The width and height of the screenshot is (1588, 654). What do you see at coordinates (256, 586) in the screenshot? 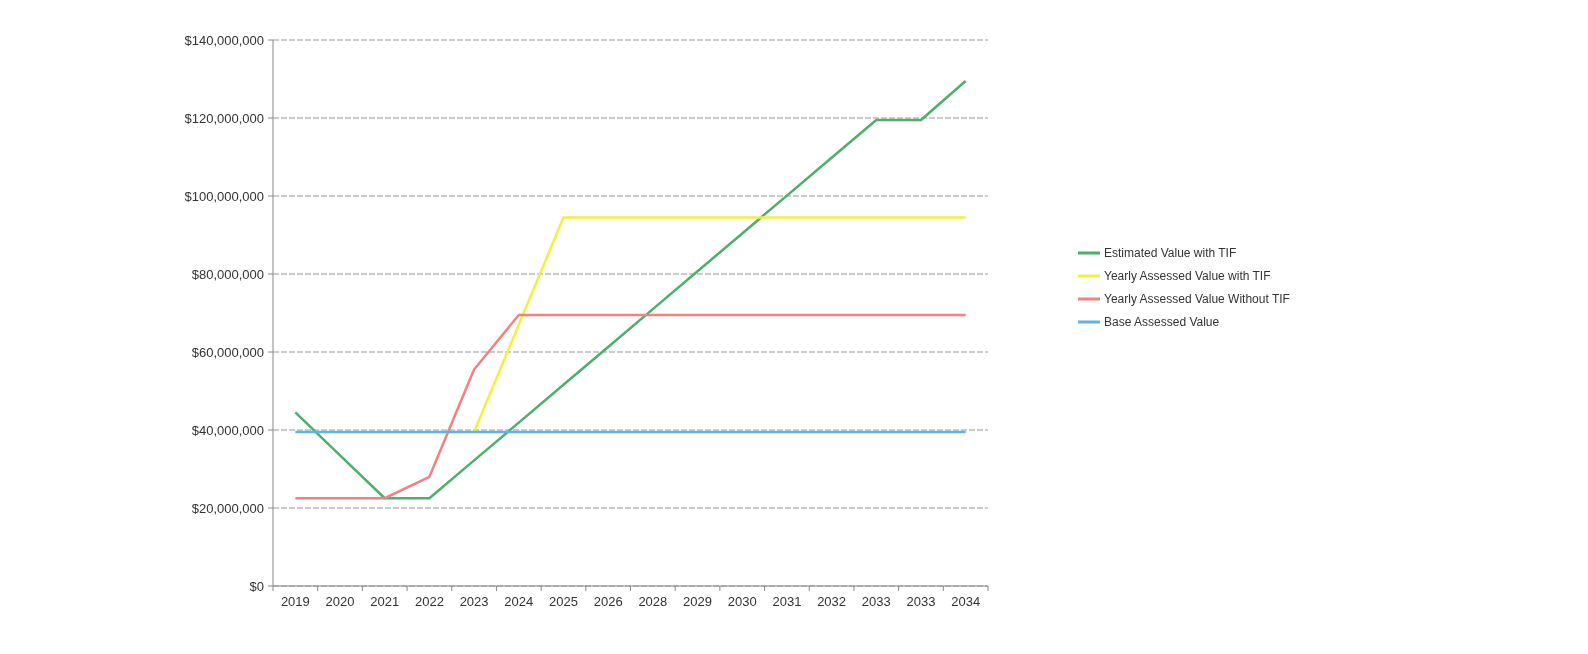
I see `y-tick-label: $0` at bounding box center [256, 586].